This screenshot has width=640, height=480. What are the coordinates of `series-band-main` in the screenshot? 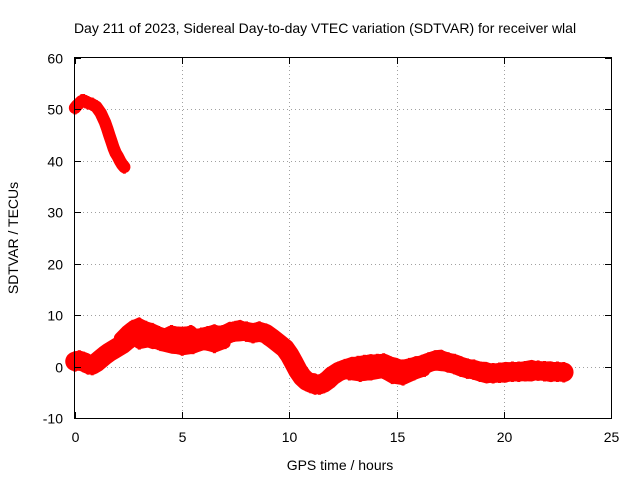 It's located at (319, 357).